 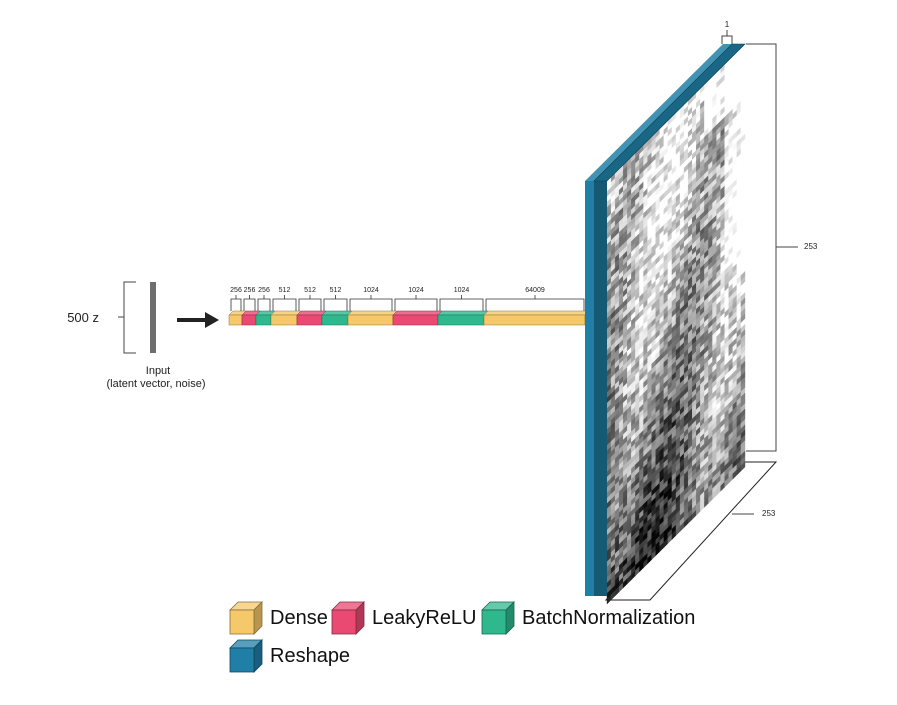 What do you see at coordinates (299, 617) in the screenshot?
I see `legend-label-dense: Dense` at bounding box center [299, 617].